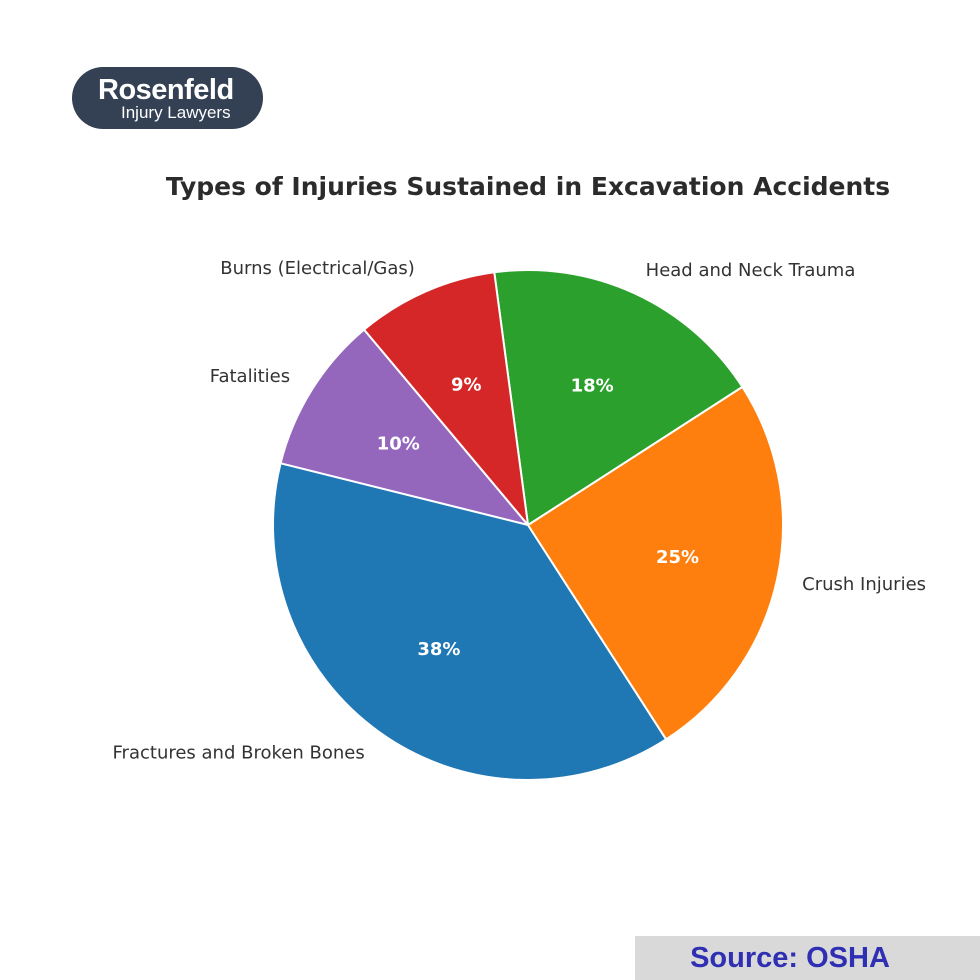 The height and width of the screenshot is (980, 980). Describe the element at coordinates (592, 386) in the screenshot. I see `pct-label-head-and-neck-trauma: 18%` at that location.